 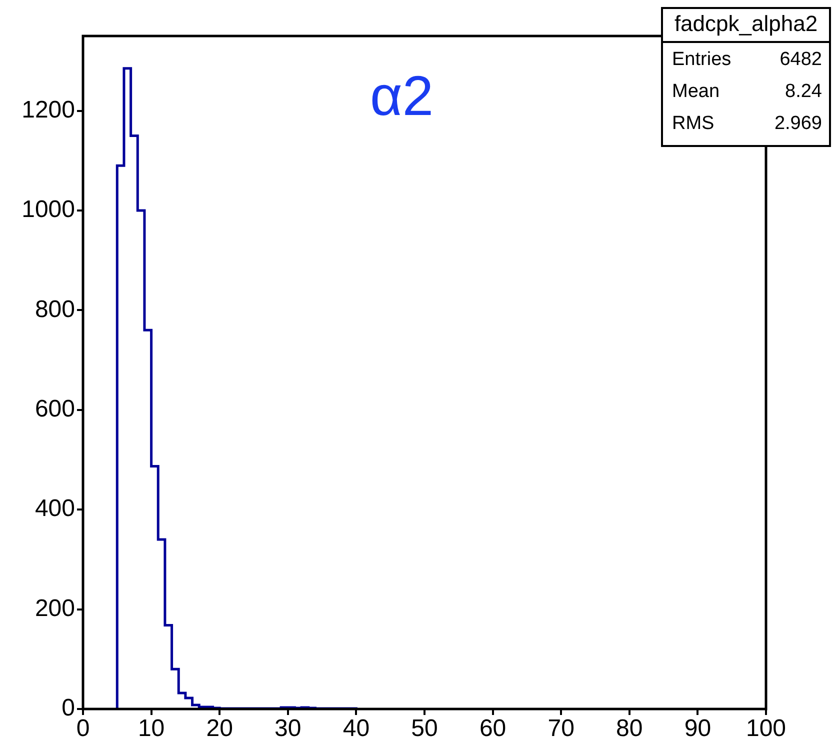 What do you see at coordinates (629, 727) in the screenshot?
I see `x-tick-label: 80` at bounding box center [629, 727].